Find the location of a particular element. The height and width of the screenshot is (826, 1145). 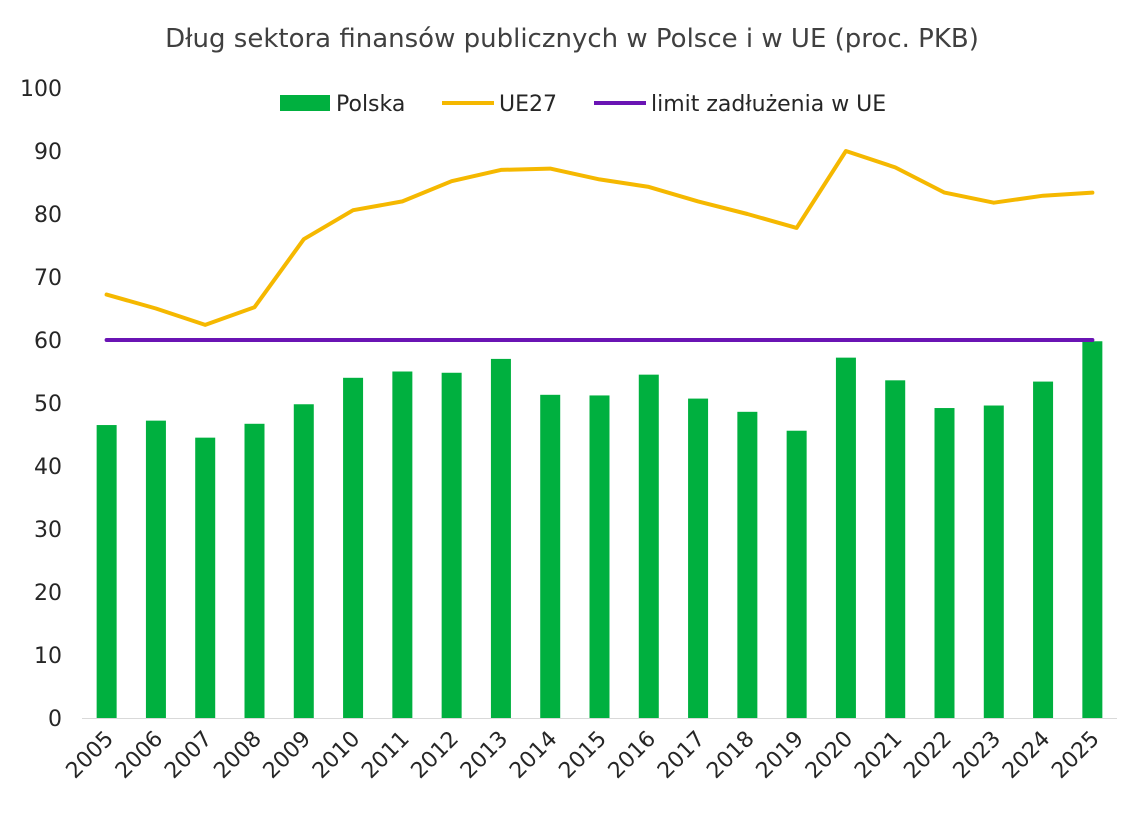

x-tick-label: 2015 is located at coordinates (582, 755).